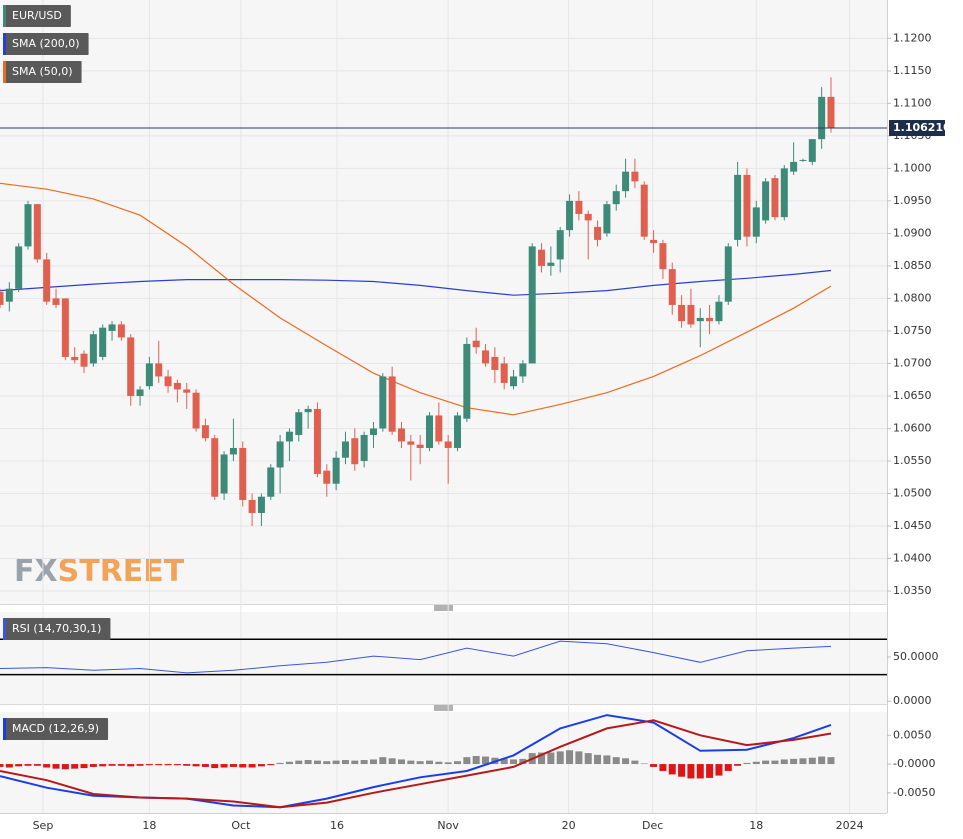 The height and width of the screenshot is (839, 963). I want to click on resize-handle, so click(443, 658).